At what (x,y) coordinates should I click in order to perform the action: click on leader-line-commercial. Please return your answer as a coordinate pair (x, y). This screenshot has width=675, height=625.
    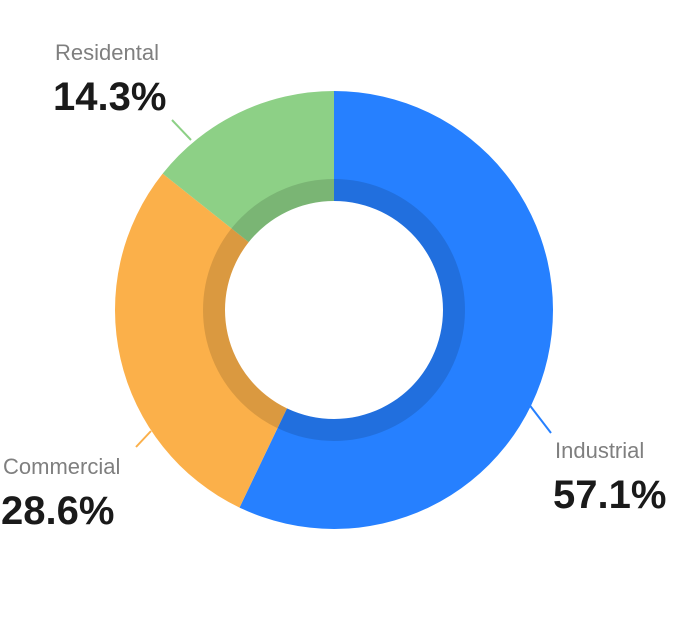
    Looking at the image, I should click on (143, 439).